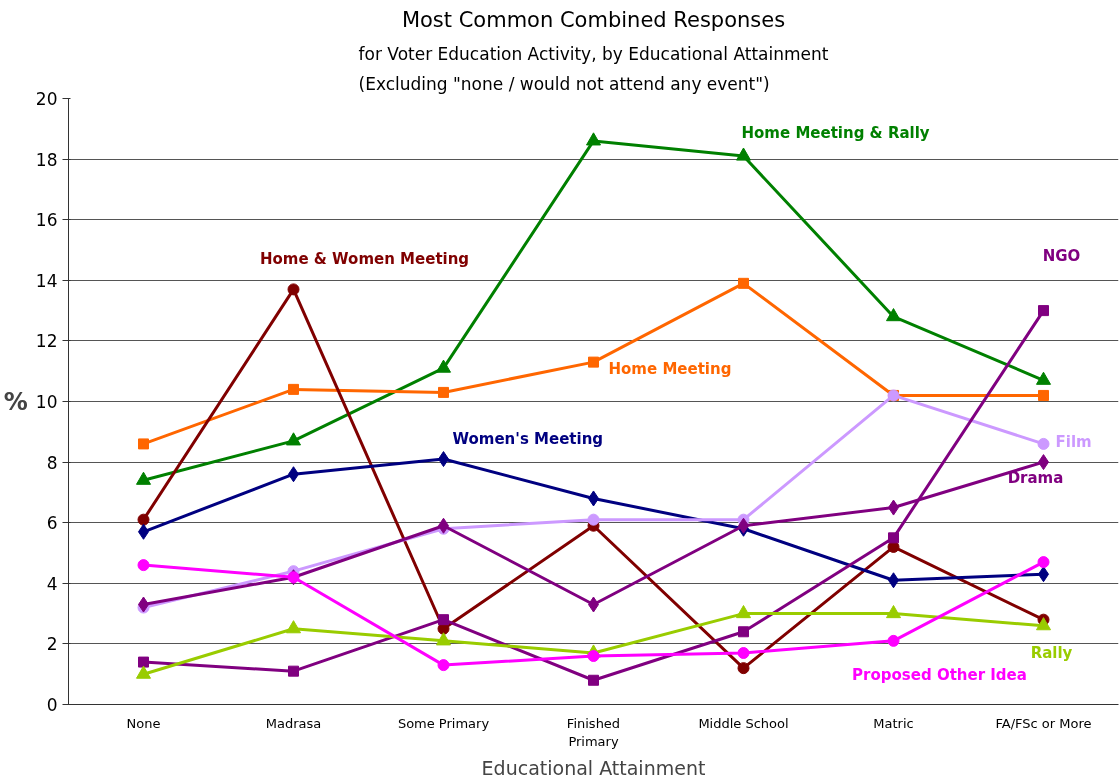 The height and width of the screenshot is (781, 1120). Describe the element at coordinates (143, 723) in the screenshot. I see `x-tick-label: None` at that location.